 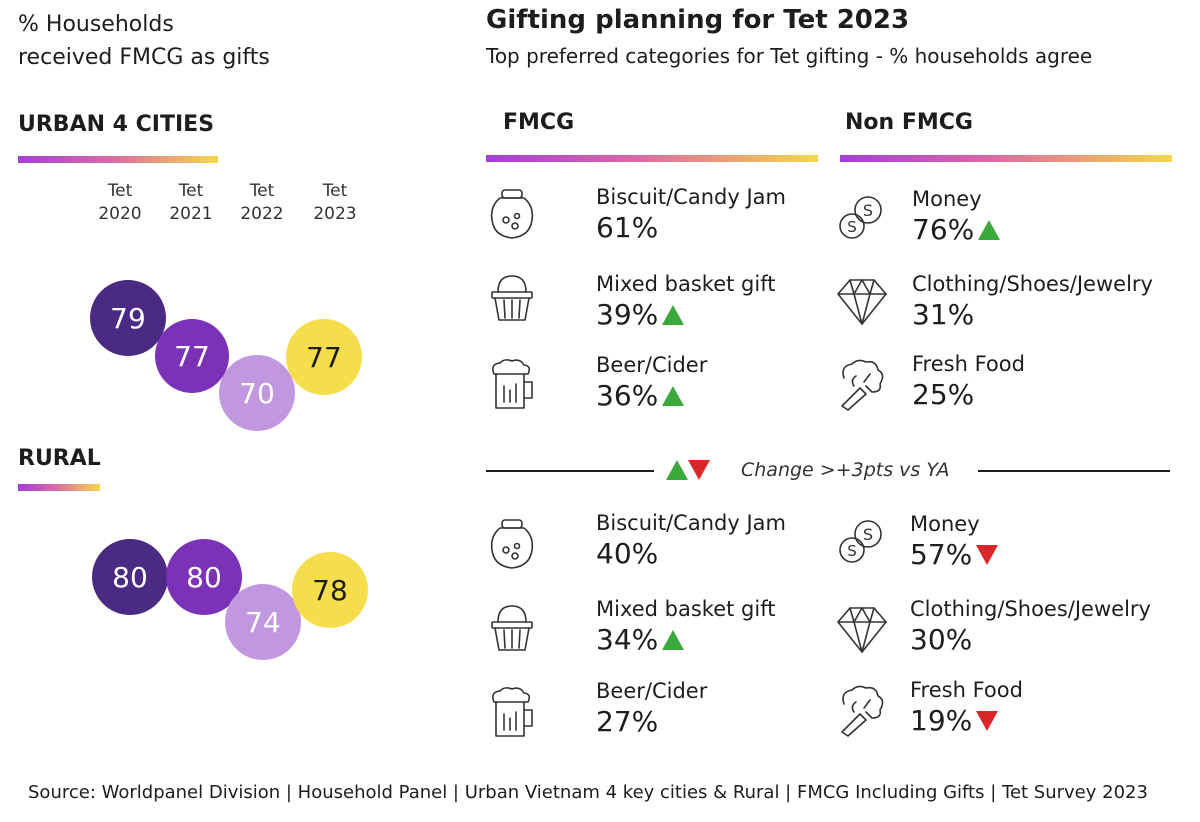 I want to click on urban-bubble-2021-value: 77, so click(x=192, y=356).